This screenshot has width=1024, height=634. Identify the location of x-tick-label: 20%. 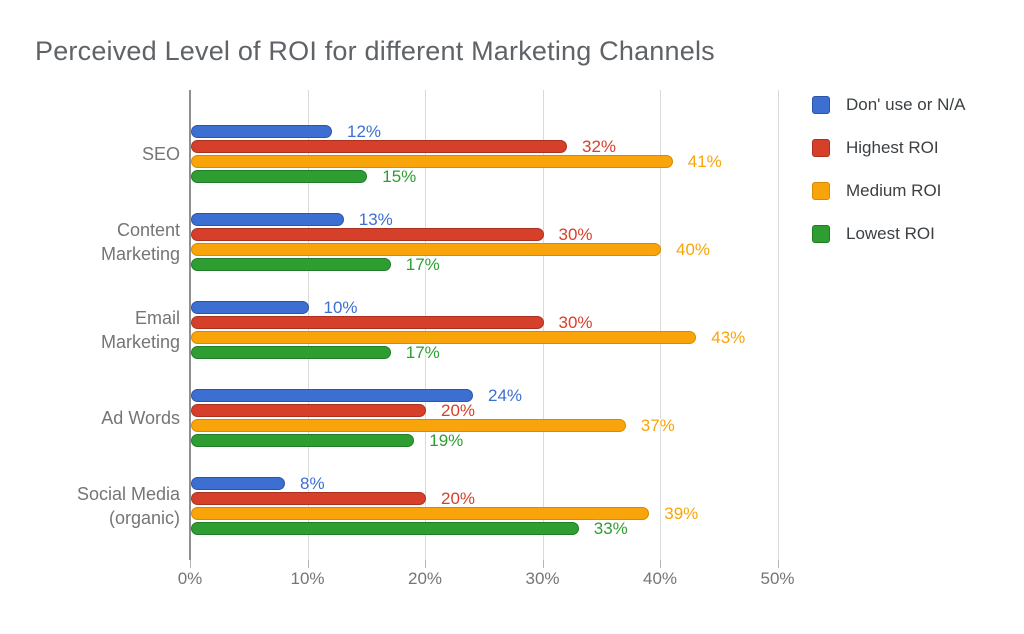
(425, 578).